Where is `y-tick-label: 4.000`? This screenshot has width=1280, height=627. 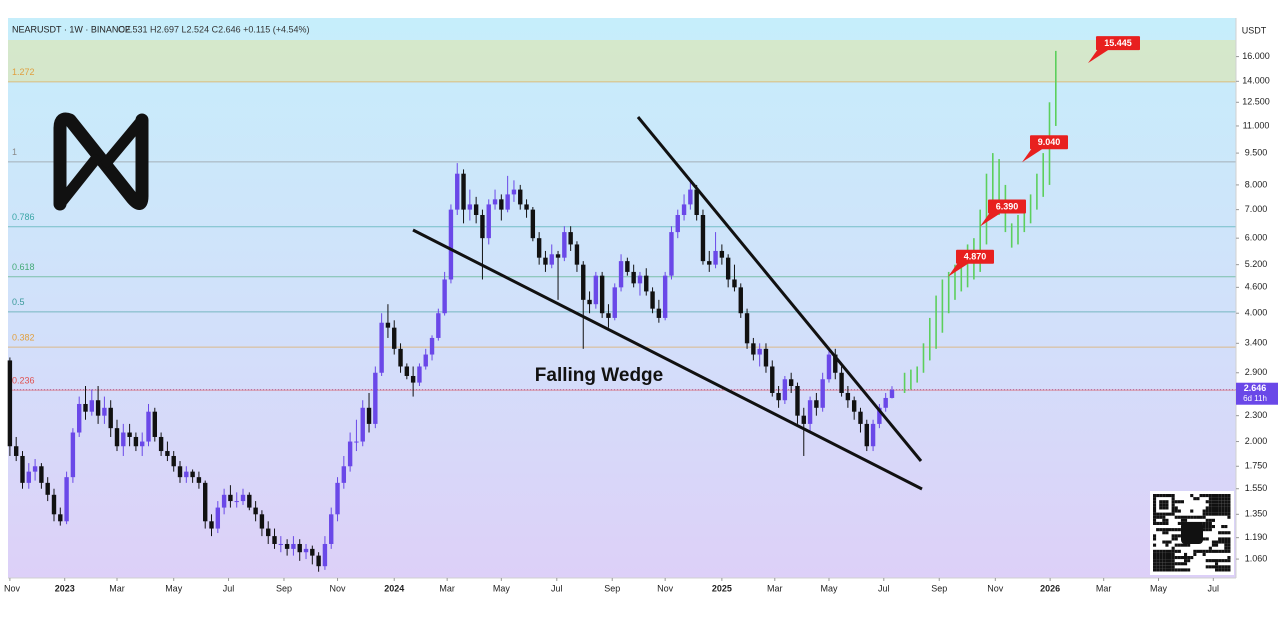 y-tick-label: 4.000 is located at coordinates (1256, 313).